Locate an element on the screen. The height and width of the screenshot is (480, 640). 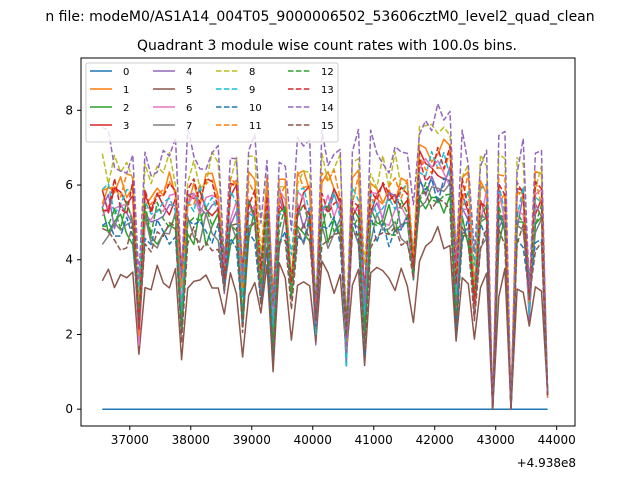
legend-item-14: 14 is located at coordinates (311, 108).